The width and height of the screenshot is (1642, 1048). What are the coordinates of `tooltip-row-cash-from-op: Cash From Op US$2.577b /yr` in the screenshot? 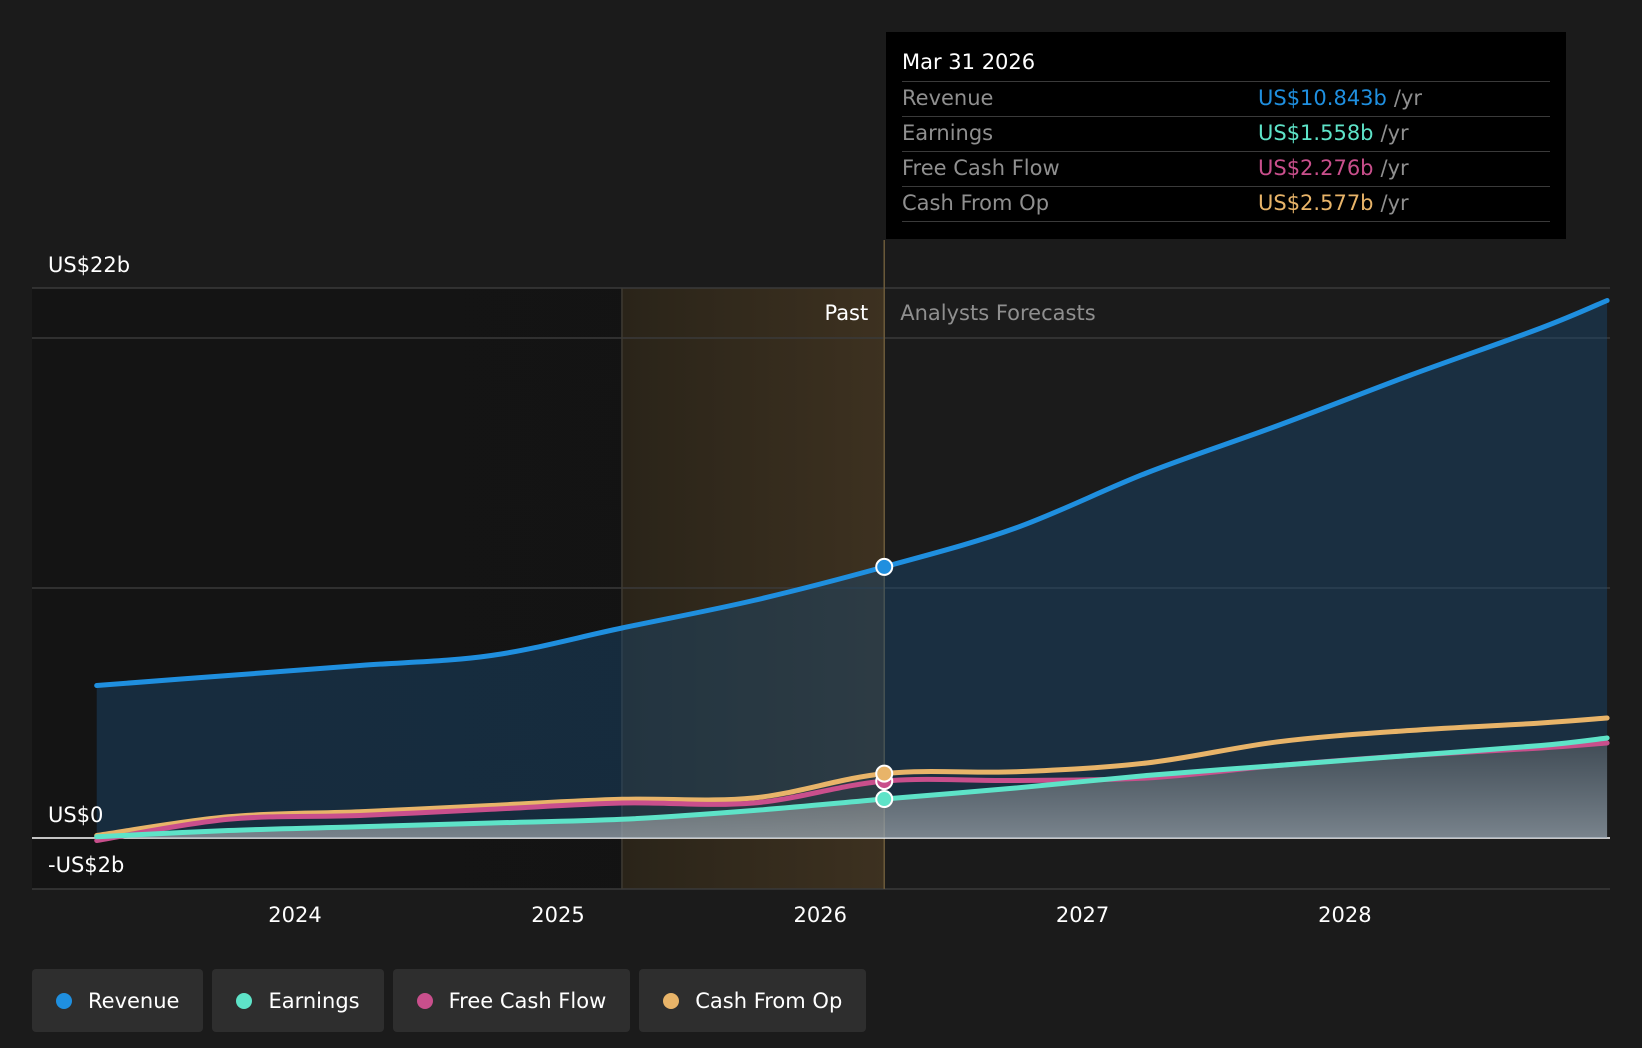 It's located at (1226, 204).